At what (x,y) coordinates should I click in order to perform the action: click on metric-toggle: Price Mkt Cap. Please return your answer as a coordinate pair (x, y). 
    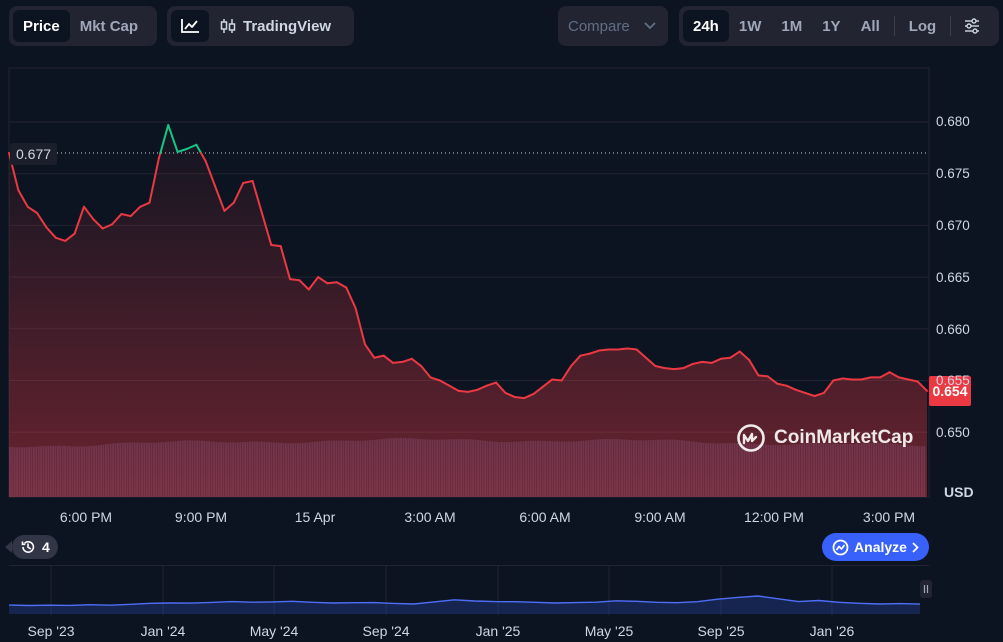
    Looking at the image, I should click on (83, 26).